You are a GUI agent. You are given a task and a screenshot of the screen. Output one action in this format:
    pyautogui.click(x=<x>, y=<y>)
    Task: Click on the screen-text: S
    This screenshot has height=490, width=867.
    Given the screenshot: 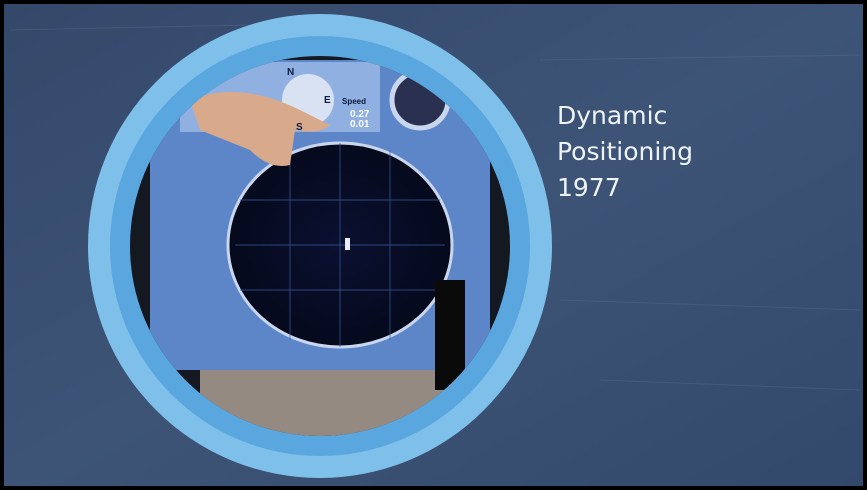 What is the action you would take?
    pyautogui.click(x=299, y=127)
    